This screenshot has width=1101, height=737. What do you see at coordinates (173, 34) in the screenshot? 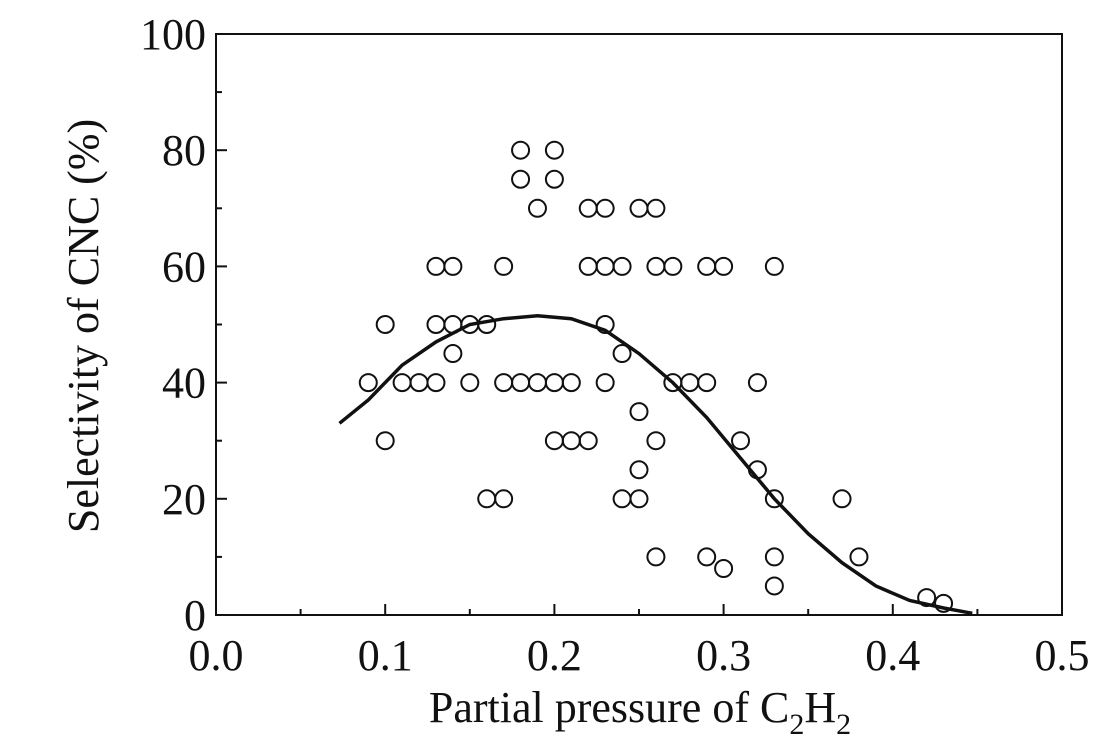
I see `y-tick-label: 100` at bounding box center [173, 34].